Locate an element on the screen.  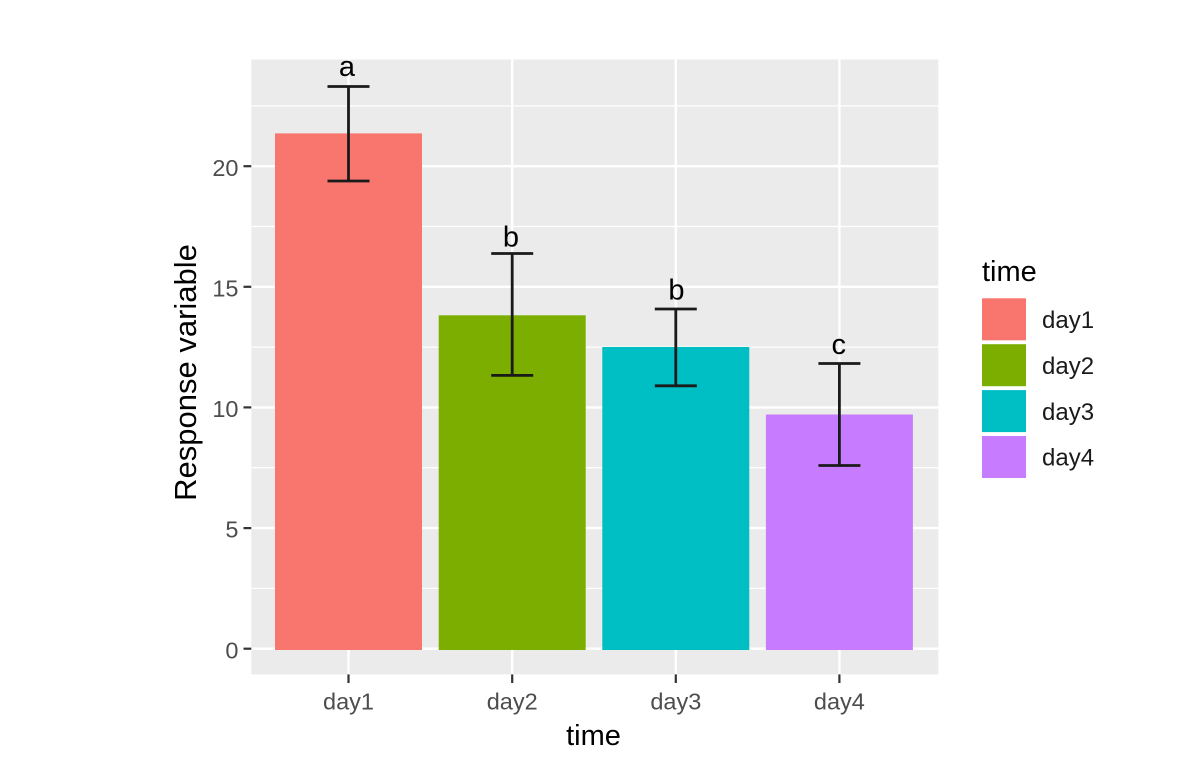
svg-text: 10 is located at coordinates (225, 409).